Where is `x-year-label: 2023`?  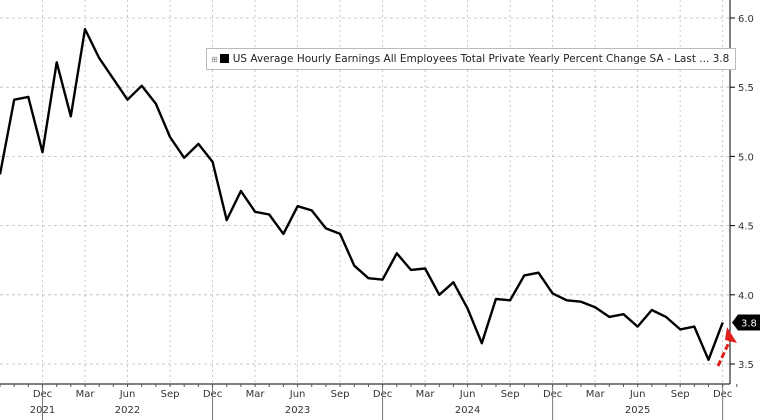 x-year-label: 2023 is located at coordinates (297, 410).